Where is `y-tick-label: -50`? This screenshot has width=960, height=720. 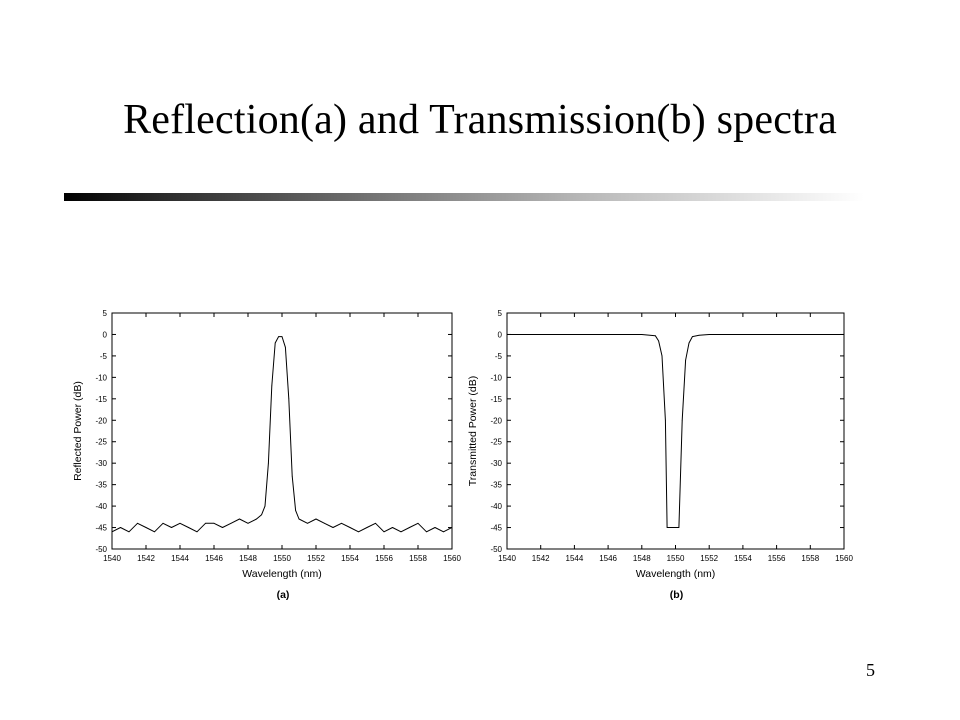
y-tick-label: -50 is located at coordinates (496, 549).